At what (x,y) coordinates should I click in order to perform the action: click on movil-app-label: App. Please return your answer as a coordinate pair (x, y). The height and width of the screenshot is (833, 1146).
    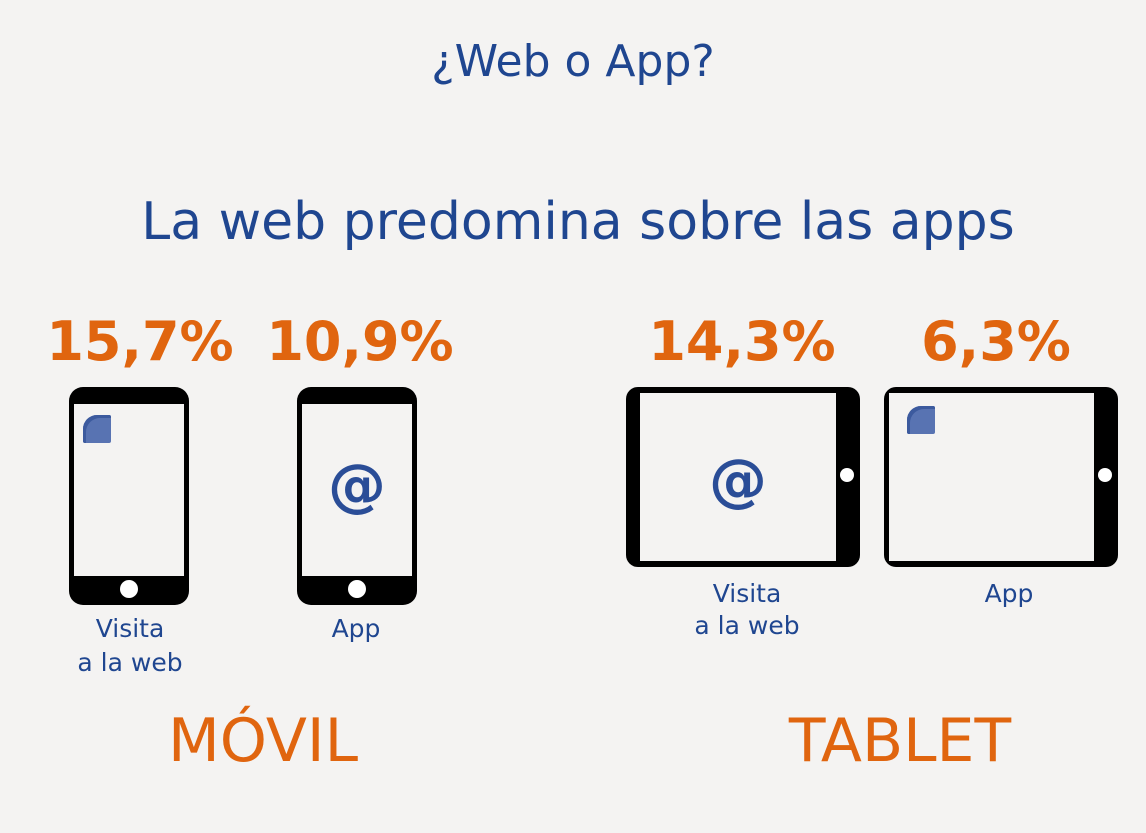
    Looking at the image, I should click on (356, 628).